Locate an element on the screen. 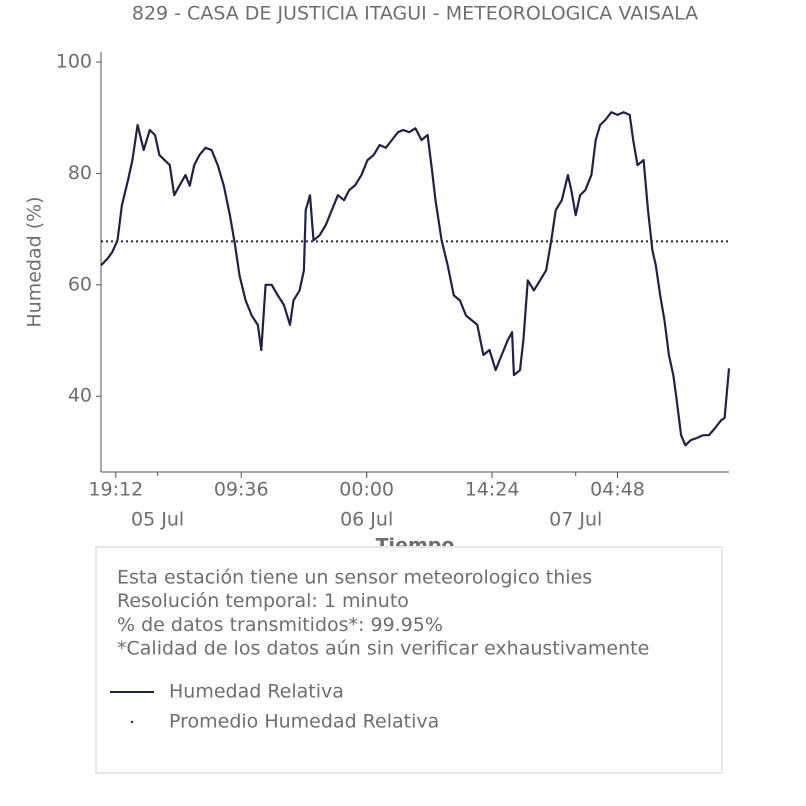  x-minor-tick-label: 07 Jul is located at coordinates (575, 520).